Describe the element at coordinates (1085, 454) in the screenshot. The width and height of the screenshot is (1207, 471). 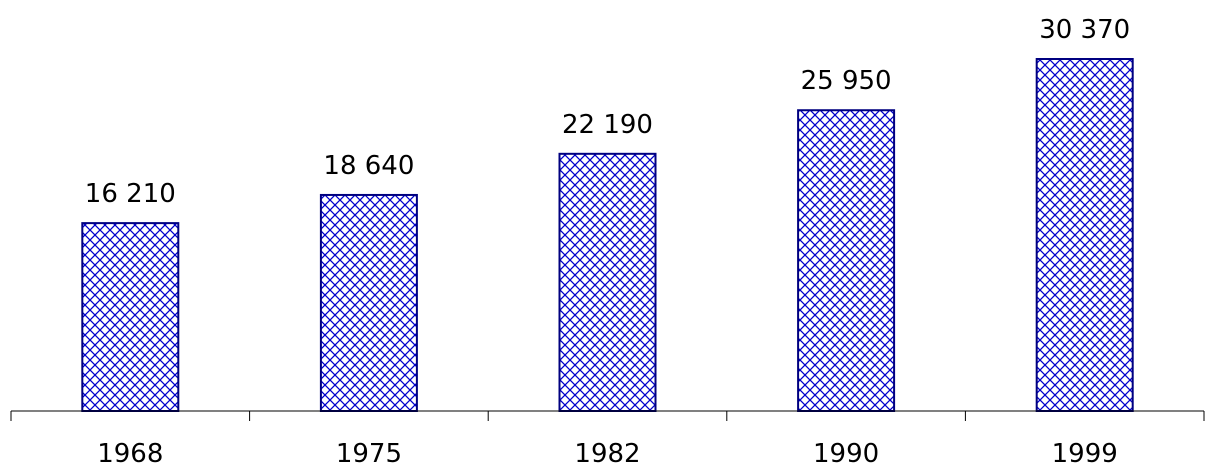
I see `tick-label-1999: 1999` at that location.